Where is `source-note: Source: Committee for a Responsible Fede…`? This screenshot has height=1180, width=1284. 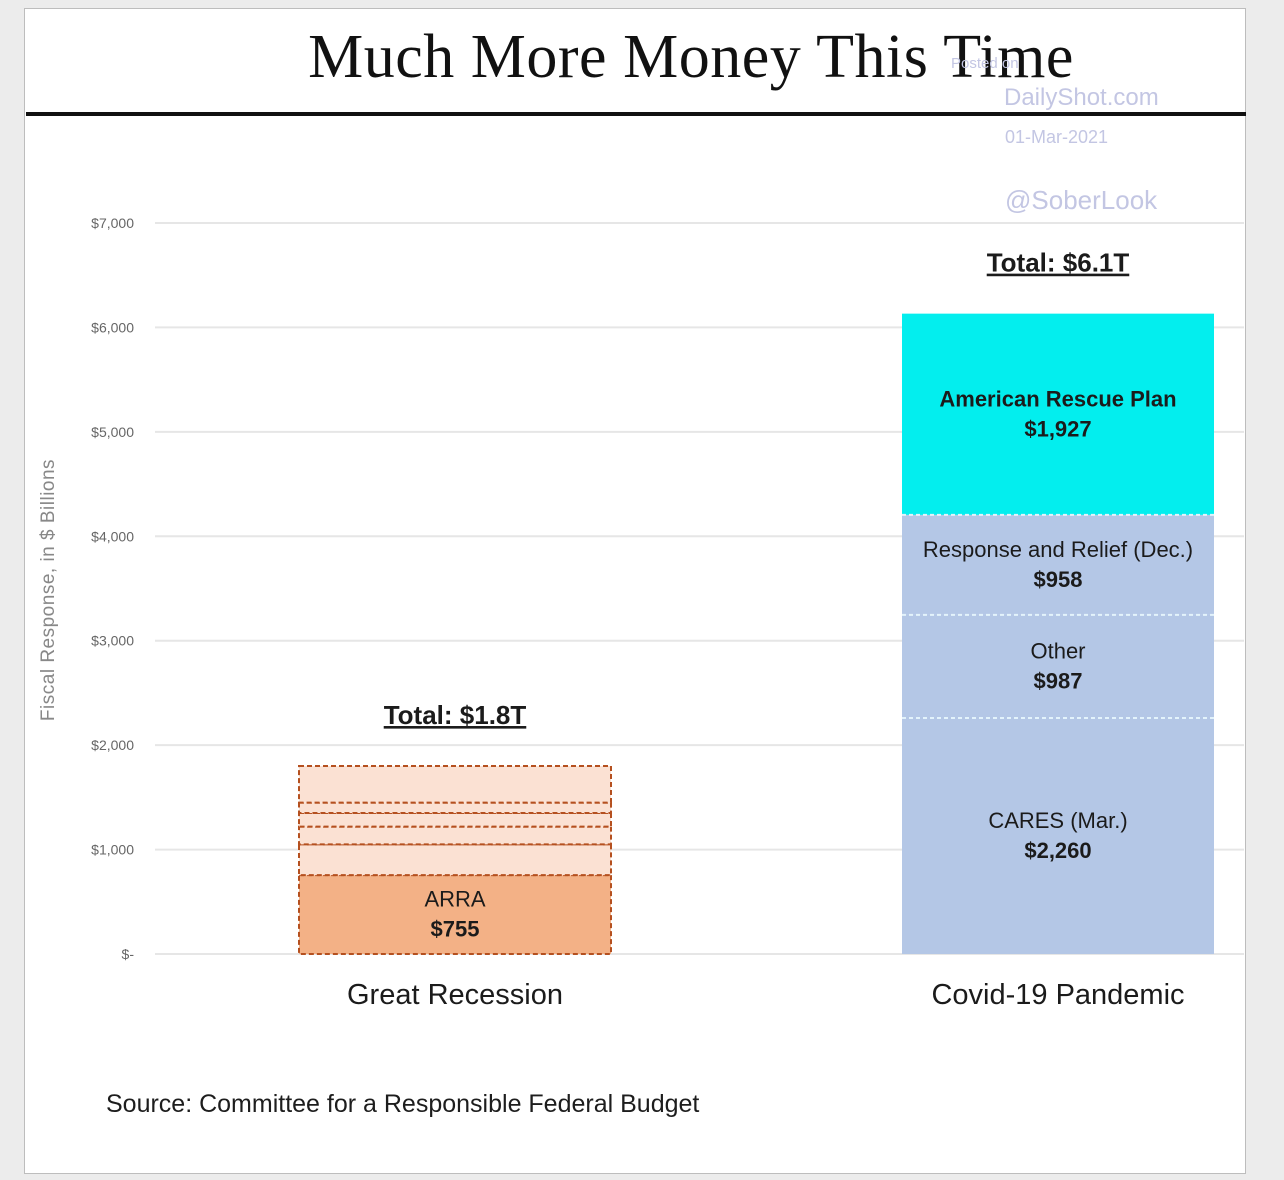 source-note: Source: Committee for a Responsible Fede… is located at coordinates (403, 1104).